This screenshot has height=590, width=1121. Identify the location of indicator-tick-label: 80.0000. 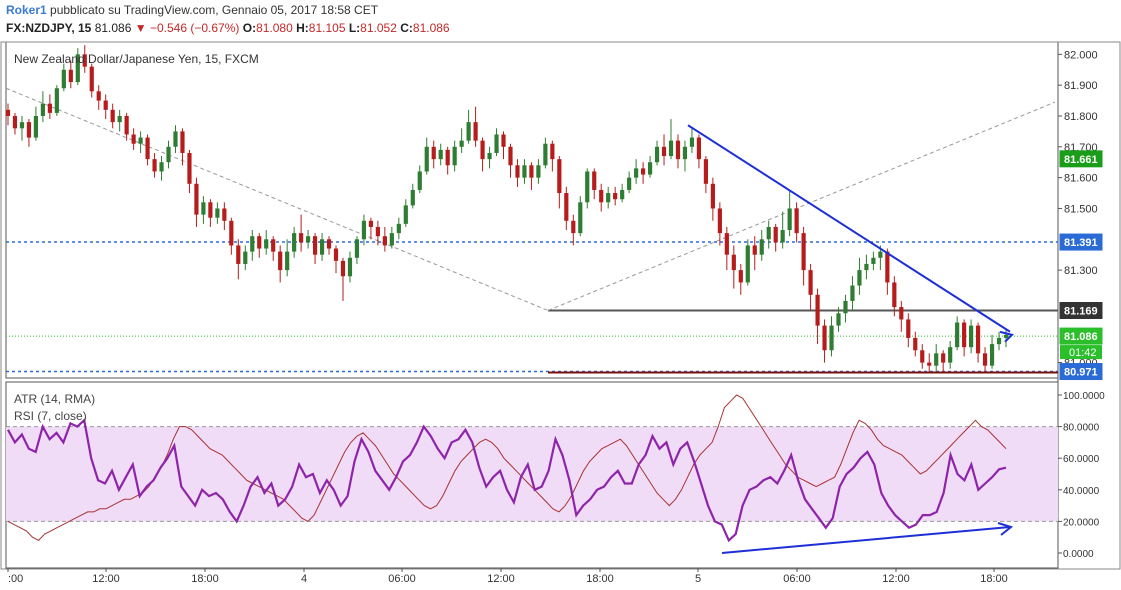
(1081, 428).